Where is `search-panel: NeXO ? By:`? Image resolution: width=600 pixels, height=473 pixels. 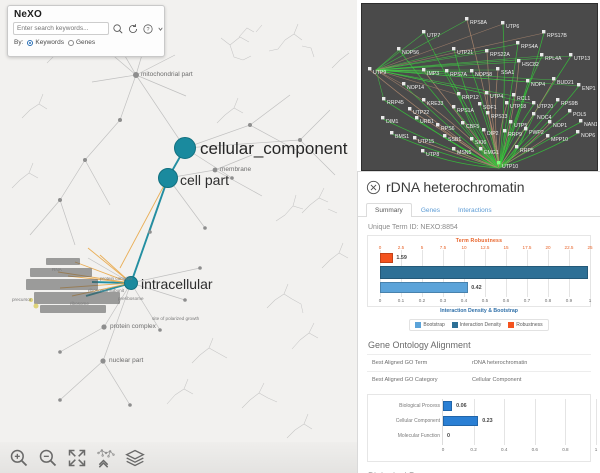 search-panel: NeXO ? By: is located at coordinates (86, 31).